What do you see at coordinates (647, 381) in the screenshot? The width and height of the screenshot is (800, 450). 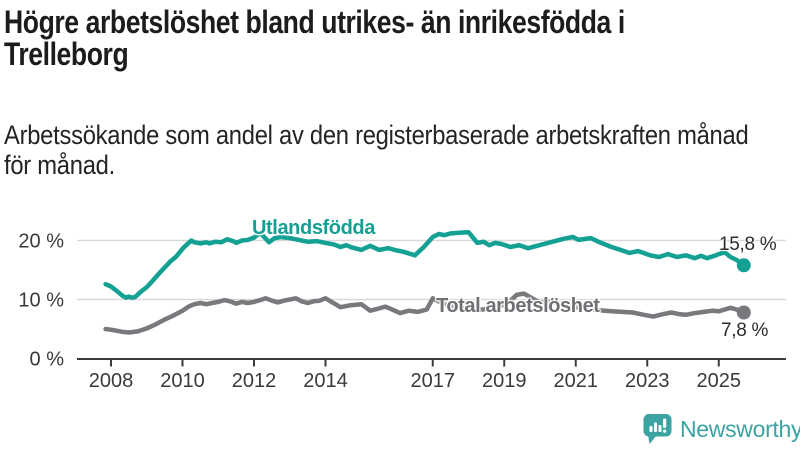 I see `x-tick-label: 2023` at bounding box center [647, 381].